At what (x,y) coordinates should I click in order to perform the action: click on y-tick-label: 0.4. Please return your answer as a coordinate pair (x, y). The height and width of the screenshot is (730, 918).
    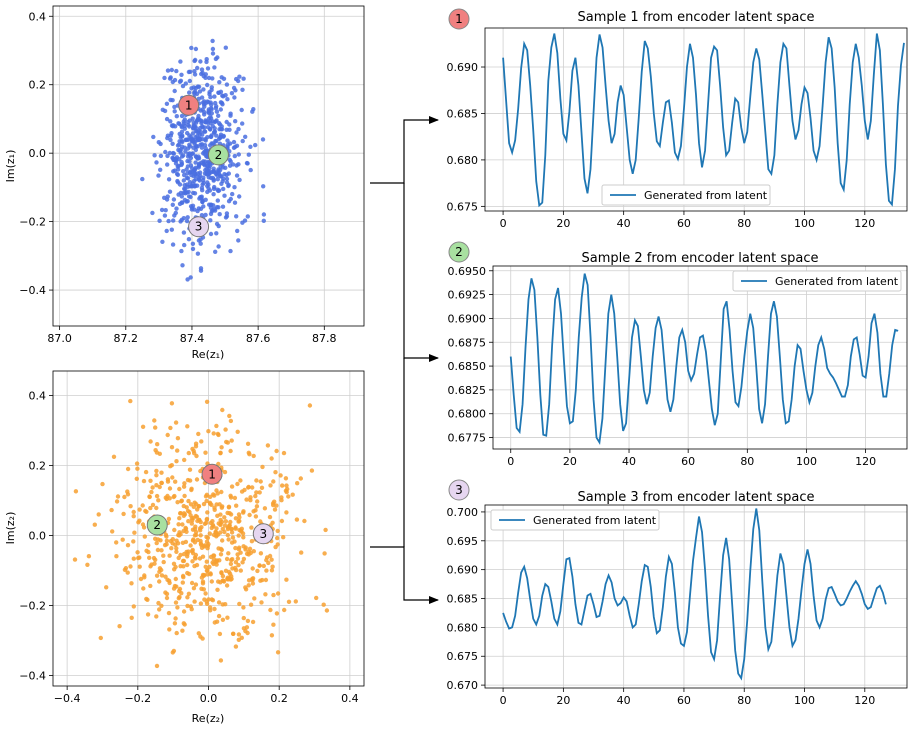
    Looking at the image, I should click on (38, 396).